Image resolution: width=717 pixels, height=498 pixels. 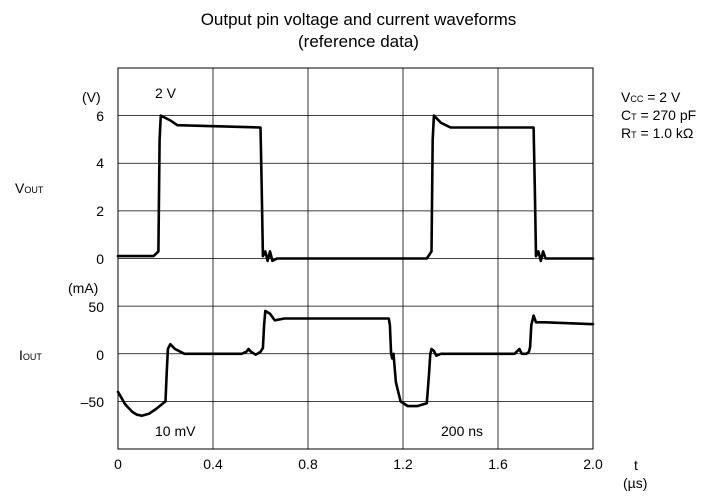 I want to click on condition-rt: RT = 1.0 kΩ, so click(x=657, y=133).